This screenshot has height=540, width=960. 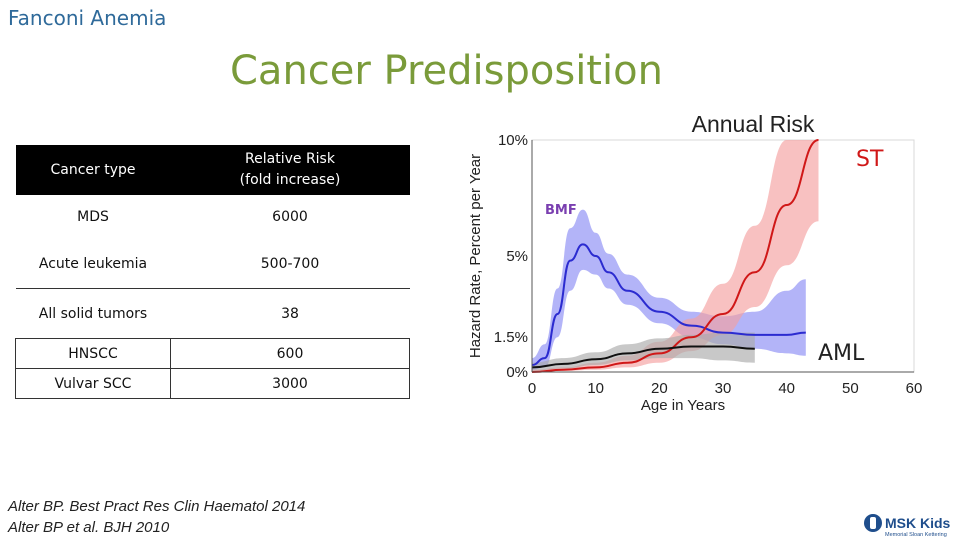 I want to click on y-tick-label: 1.5%, so click(x=511, y=337).